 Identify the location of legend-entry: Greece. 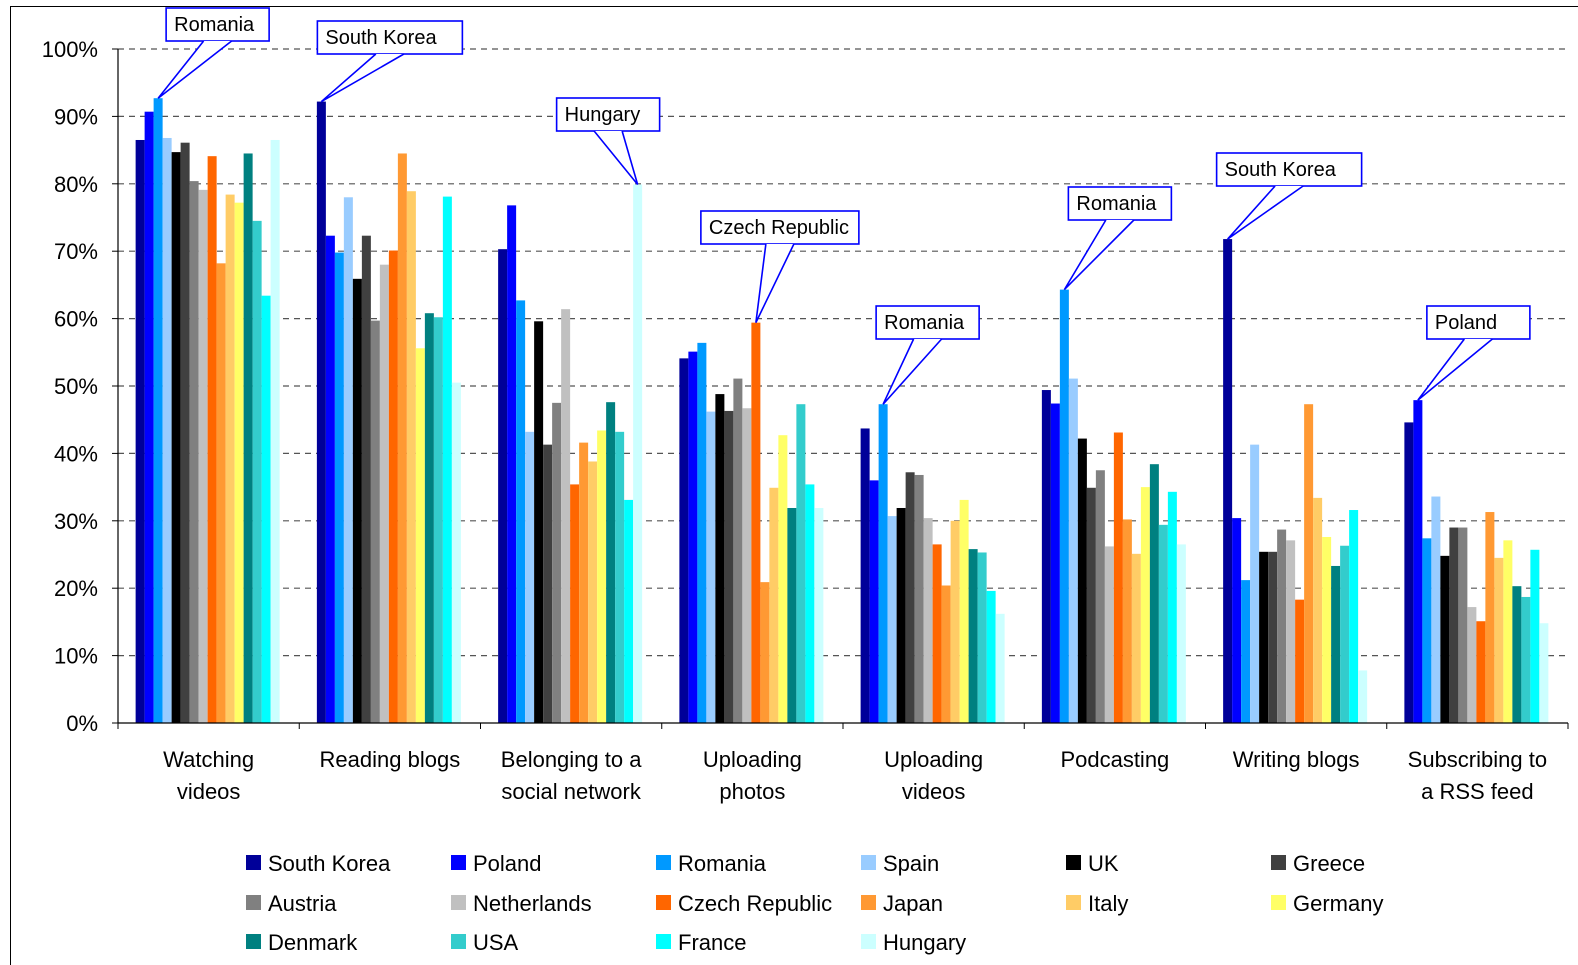
(1318, 863).